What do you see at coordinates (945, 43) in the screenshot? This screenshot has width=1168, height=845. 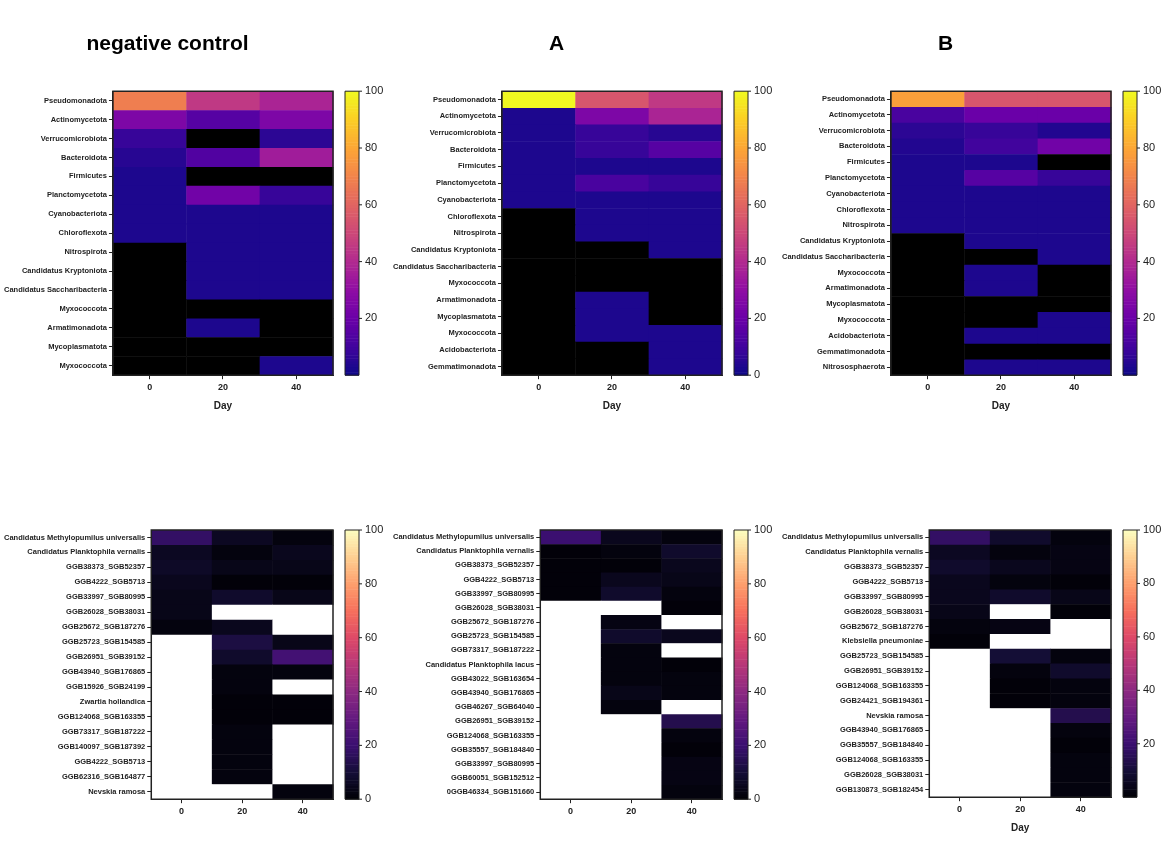 I see `chart-title: B` at bounding box center [945, 43].